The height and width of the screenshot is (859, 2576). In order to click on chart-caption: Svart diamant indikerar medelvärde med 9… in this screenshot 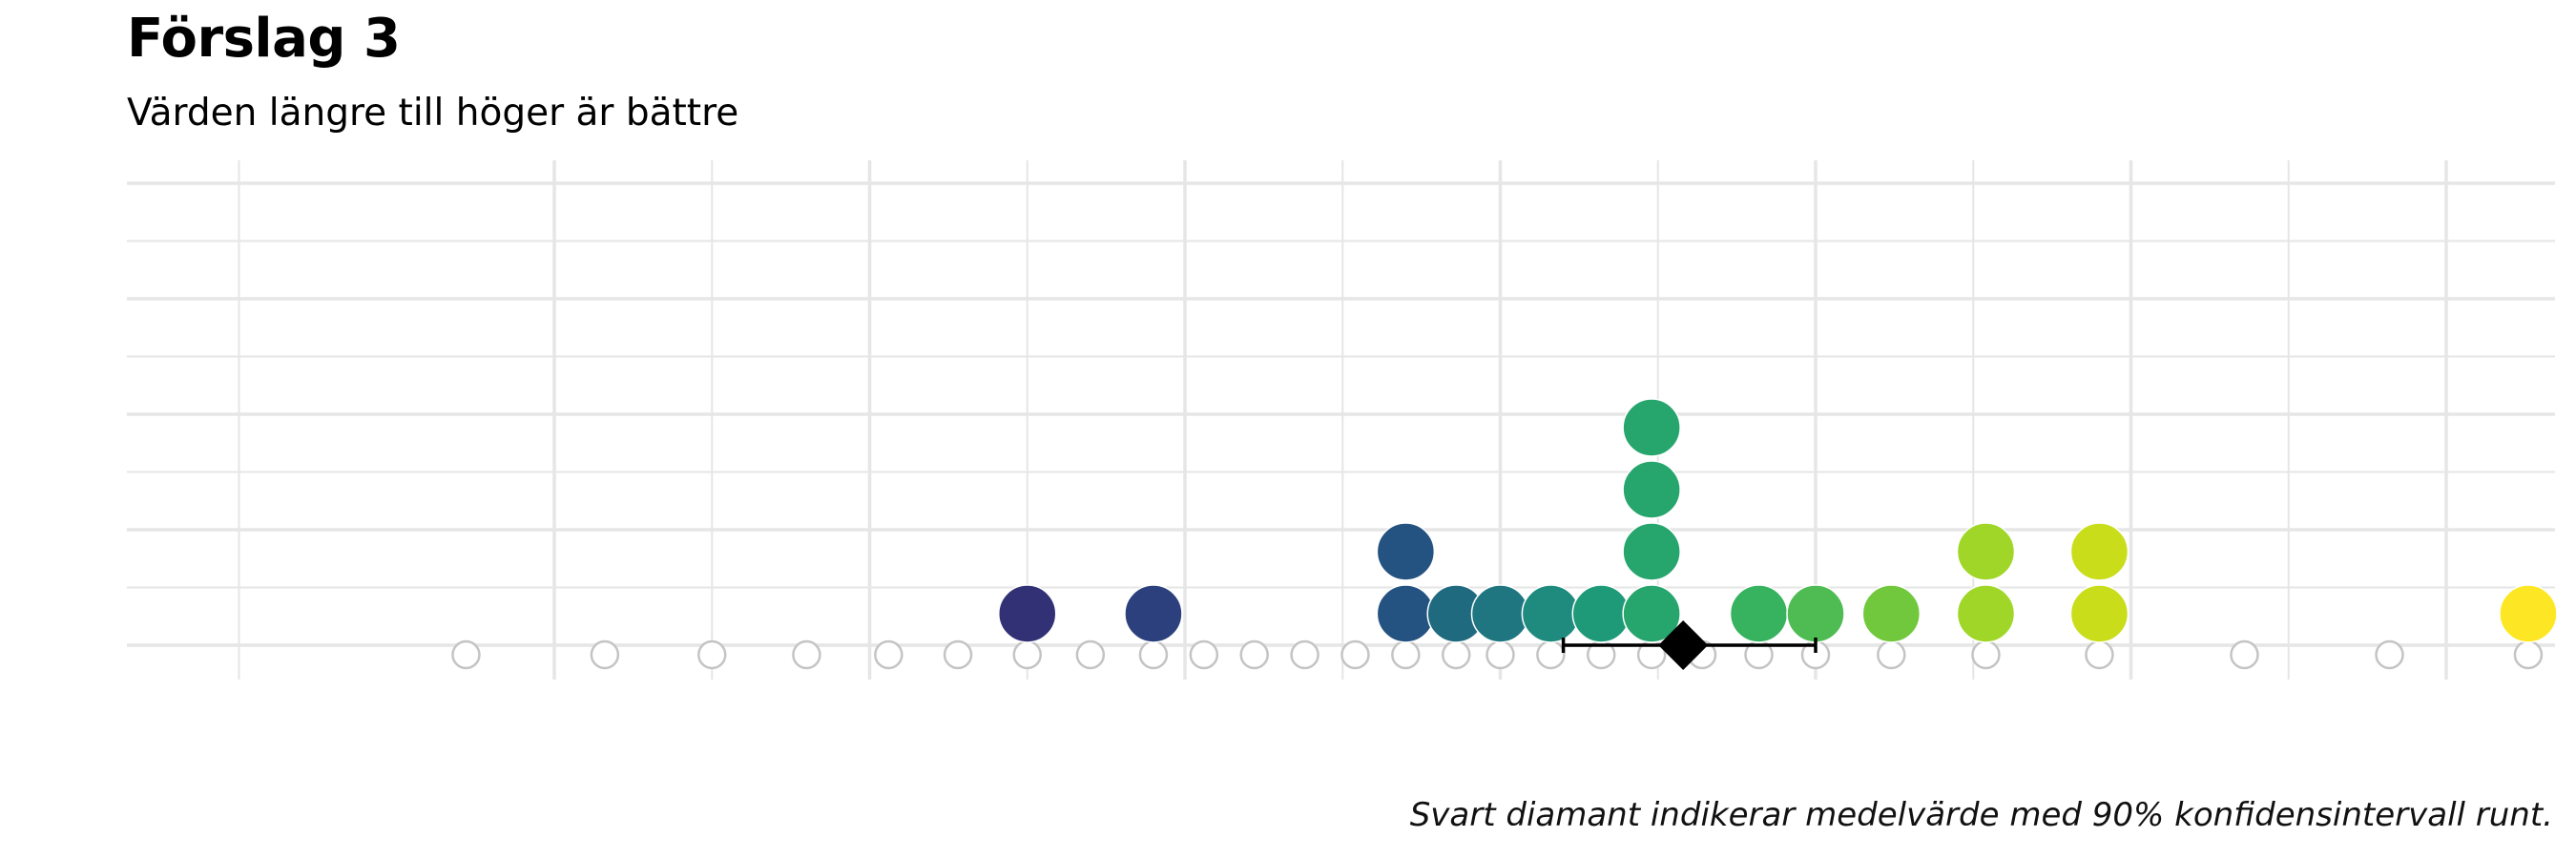, I will do `click(1981, 815)`.